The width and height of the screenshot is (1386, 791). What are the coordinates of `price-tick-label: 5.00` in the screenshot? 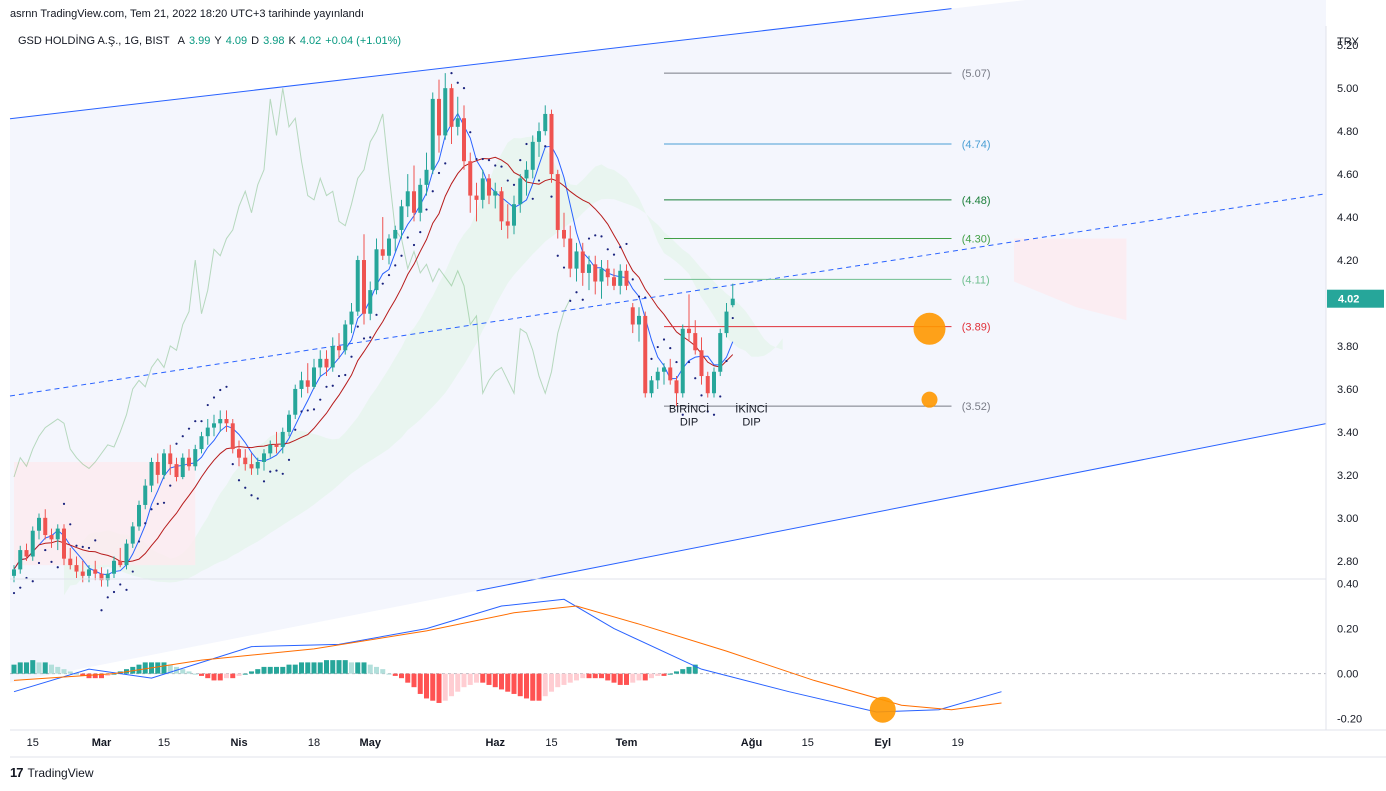 It's located at (1347, 89).